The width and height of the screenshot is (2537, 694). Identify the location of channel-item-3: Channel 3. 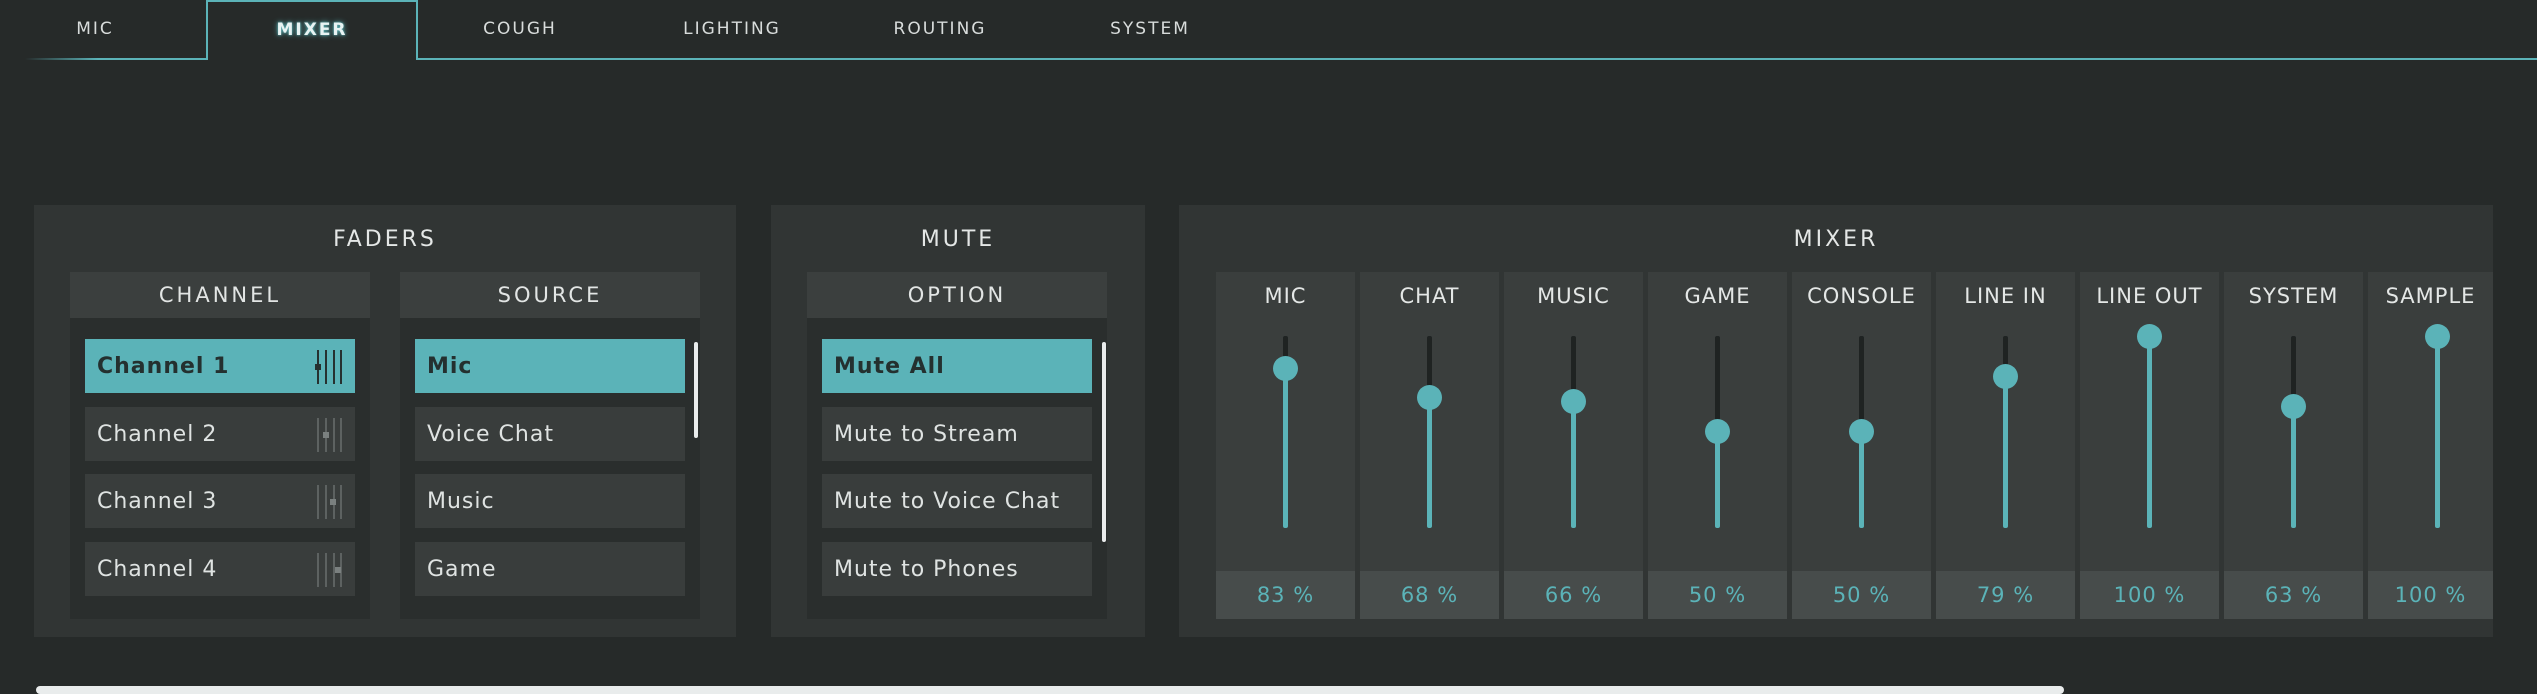
(220, 501).